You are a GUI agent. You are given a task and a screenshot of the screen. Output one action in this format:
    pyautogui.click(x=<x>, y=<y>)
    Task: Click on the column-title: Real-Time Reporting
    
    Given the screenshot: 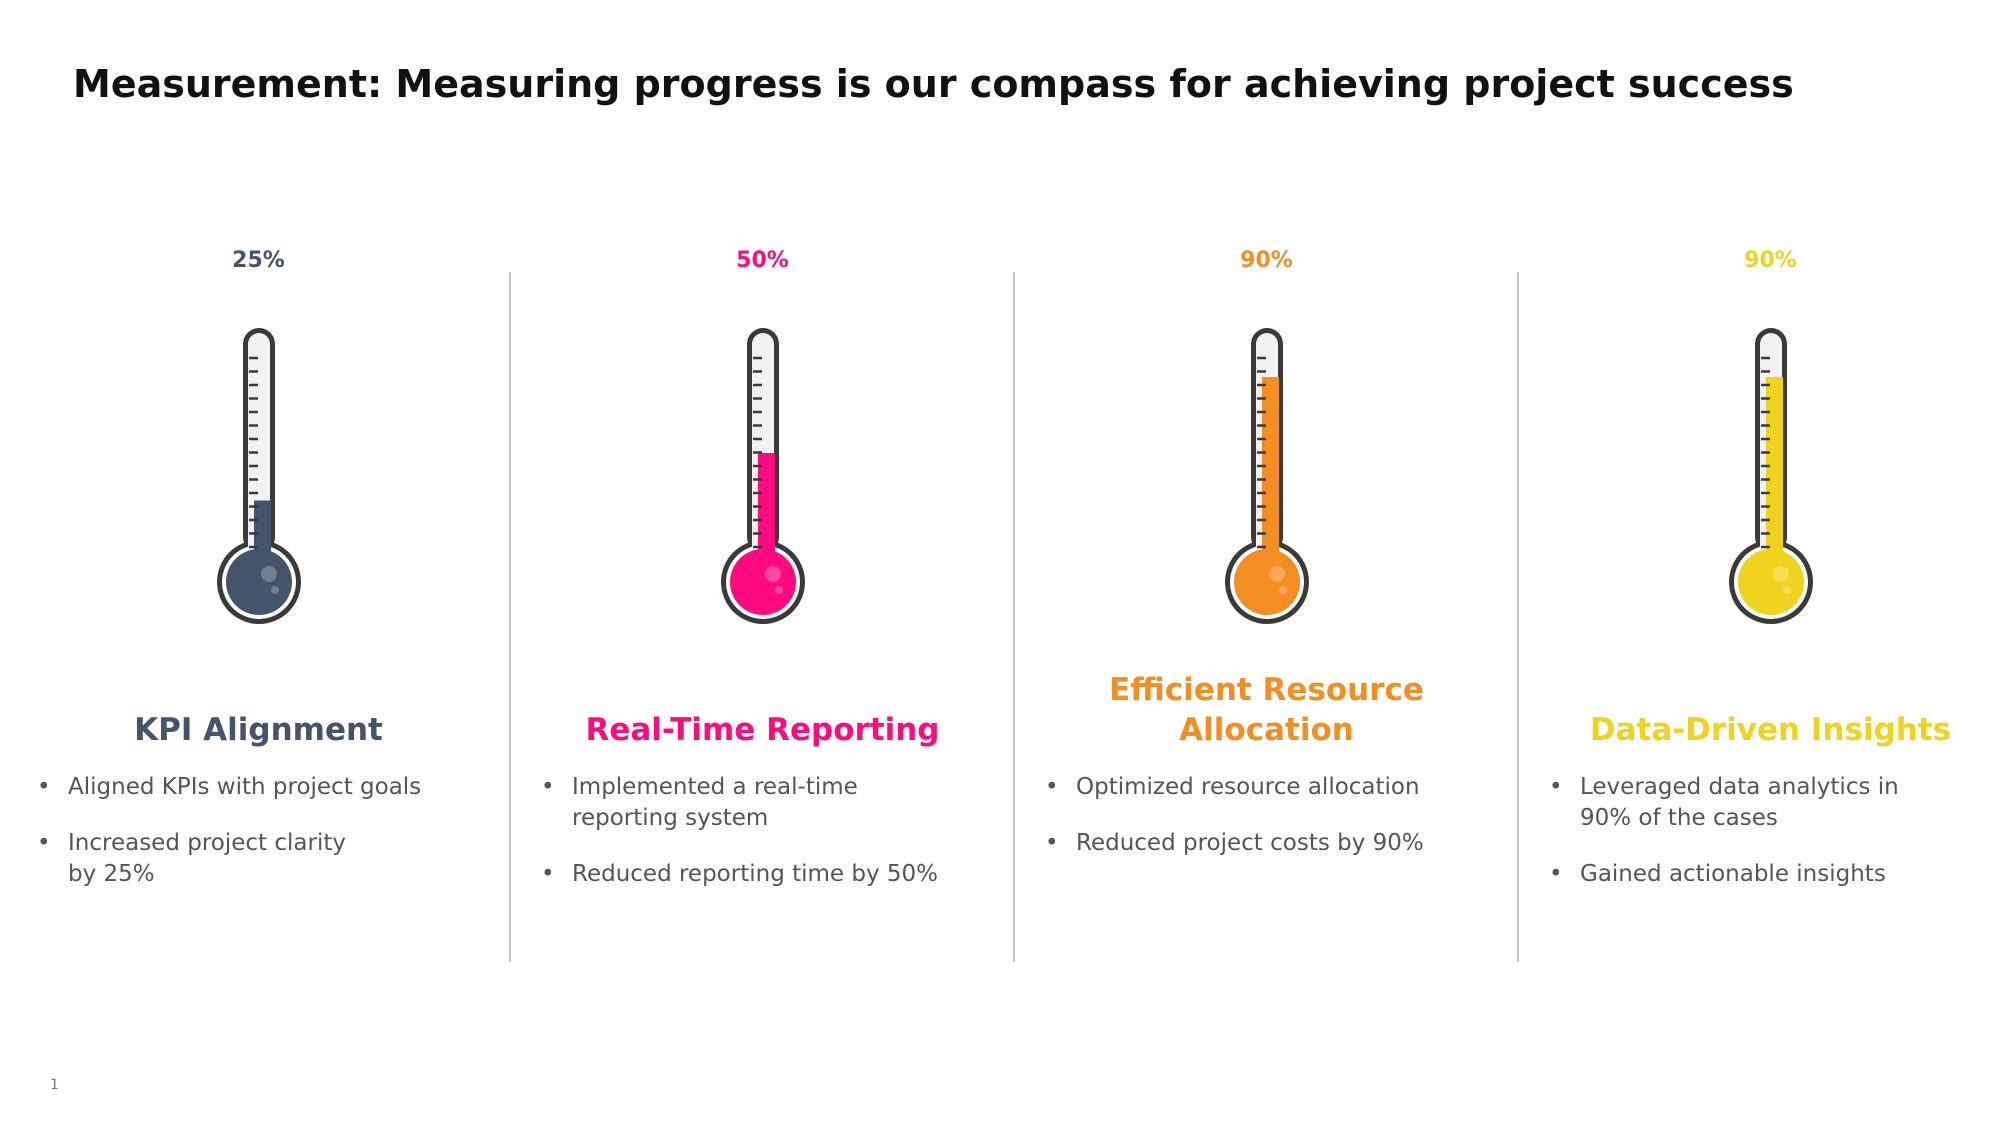 What is the action you would take?
    pyautogui.click(x=762, y=730)
    